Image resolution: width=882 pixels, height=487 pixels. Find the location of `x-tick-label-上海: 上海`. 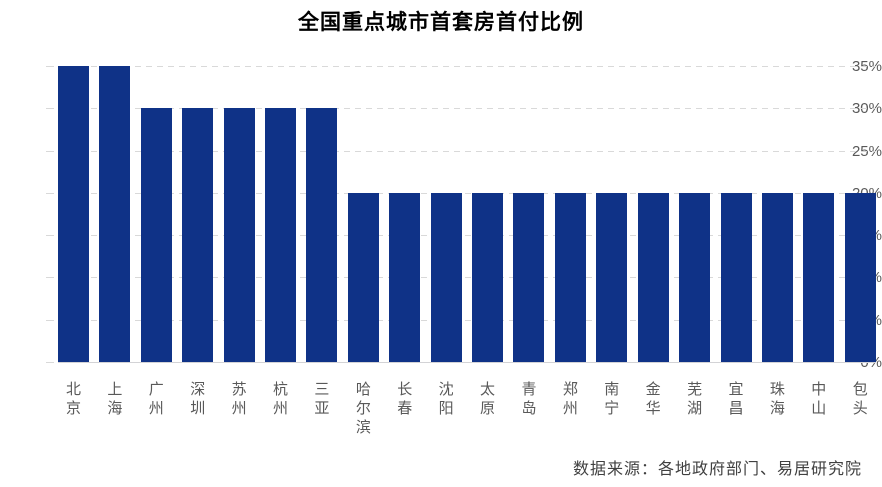

x-tick-label-上海: 上海 is located at coordinates (115, 399).